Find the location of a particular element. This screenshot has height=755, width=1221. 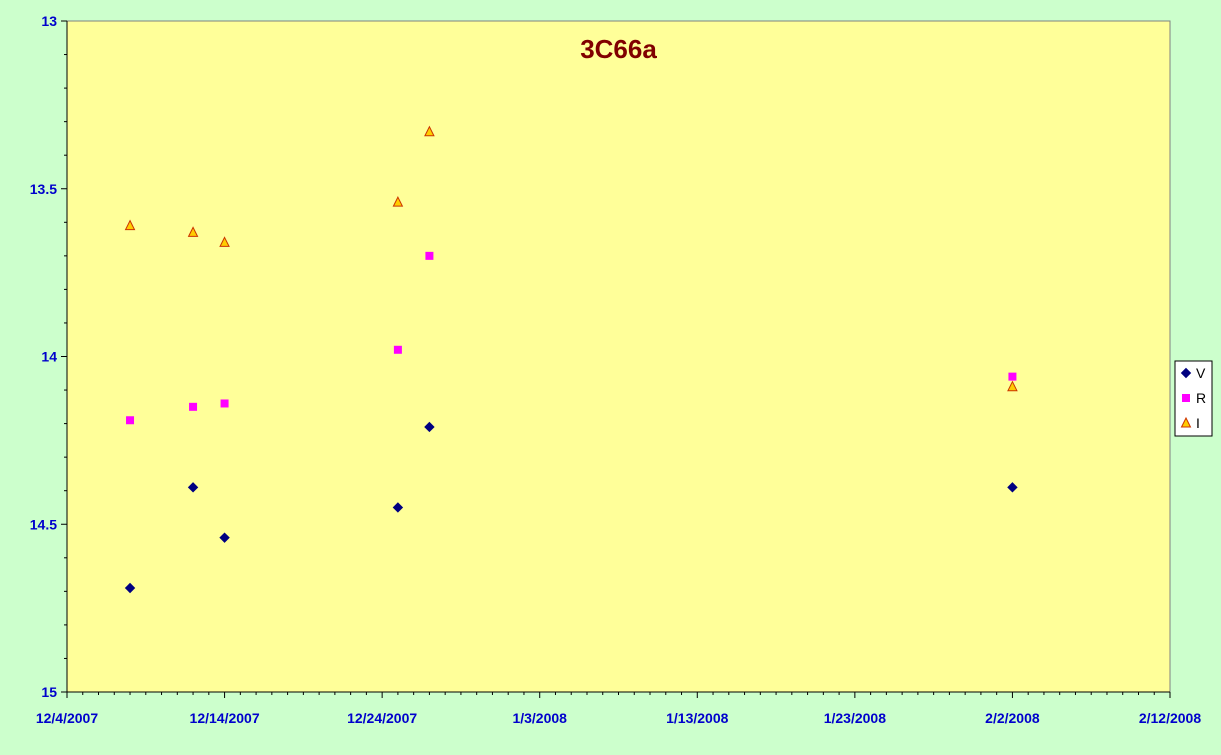

y-tick-label: 14.5 is located at coordinates (43, 524).